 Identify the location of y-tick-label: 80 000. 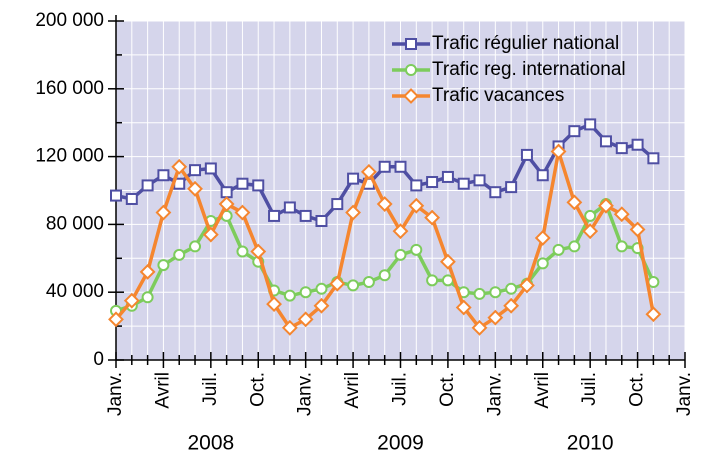
(75, 223).